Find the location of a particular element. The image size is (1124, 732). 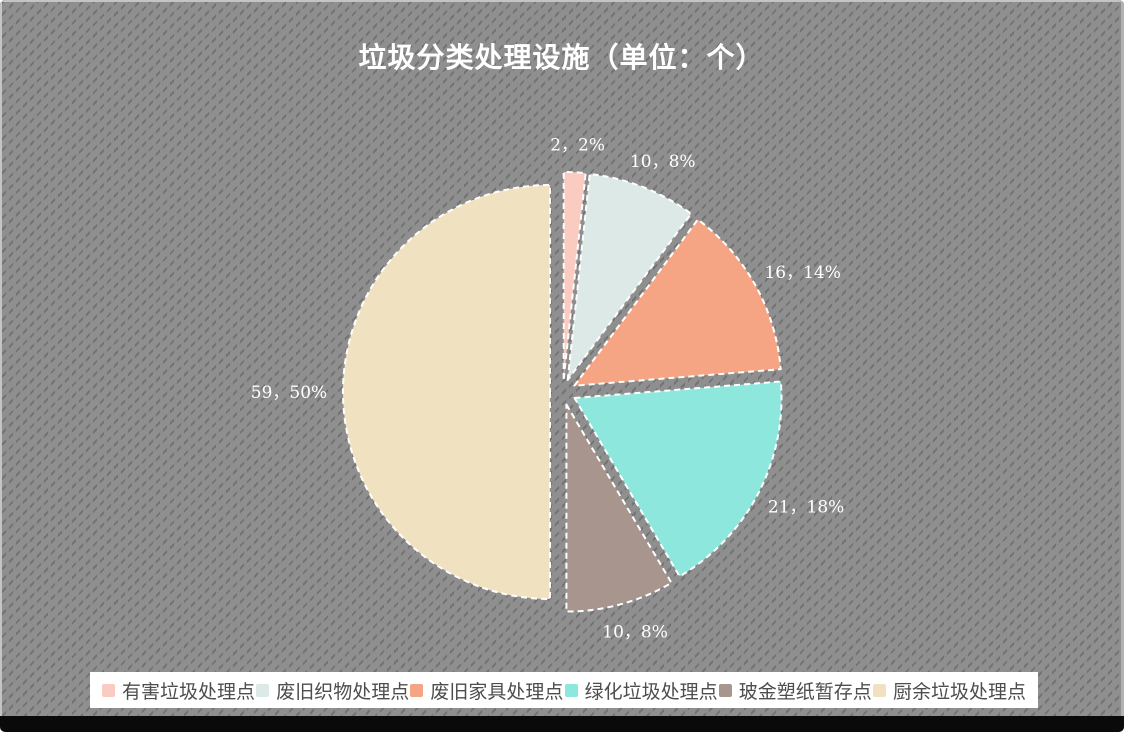

legend-label: 绿化垃圾处理点 is located at coordinates (651, 691).